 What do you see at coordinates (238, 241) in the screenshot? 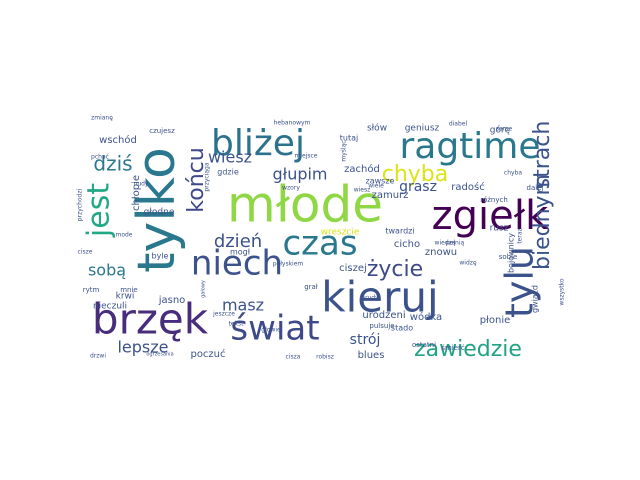
I see `cloud-word: dzień` at bounding box center [238, 241].